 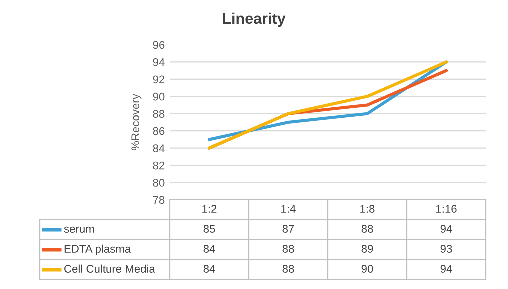 I want to click on x-tick-label: 1:8, so click(x=367, y=209).